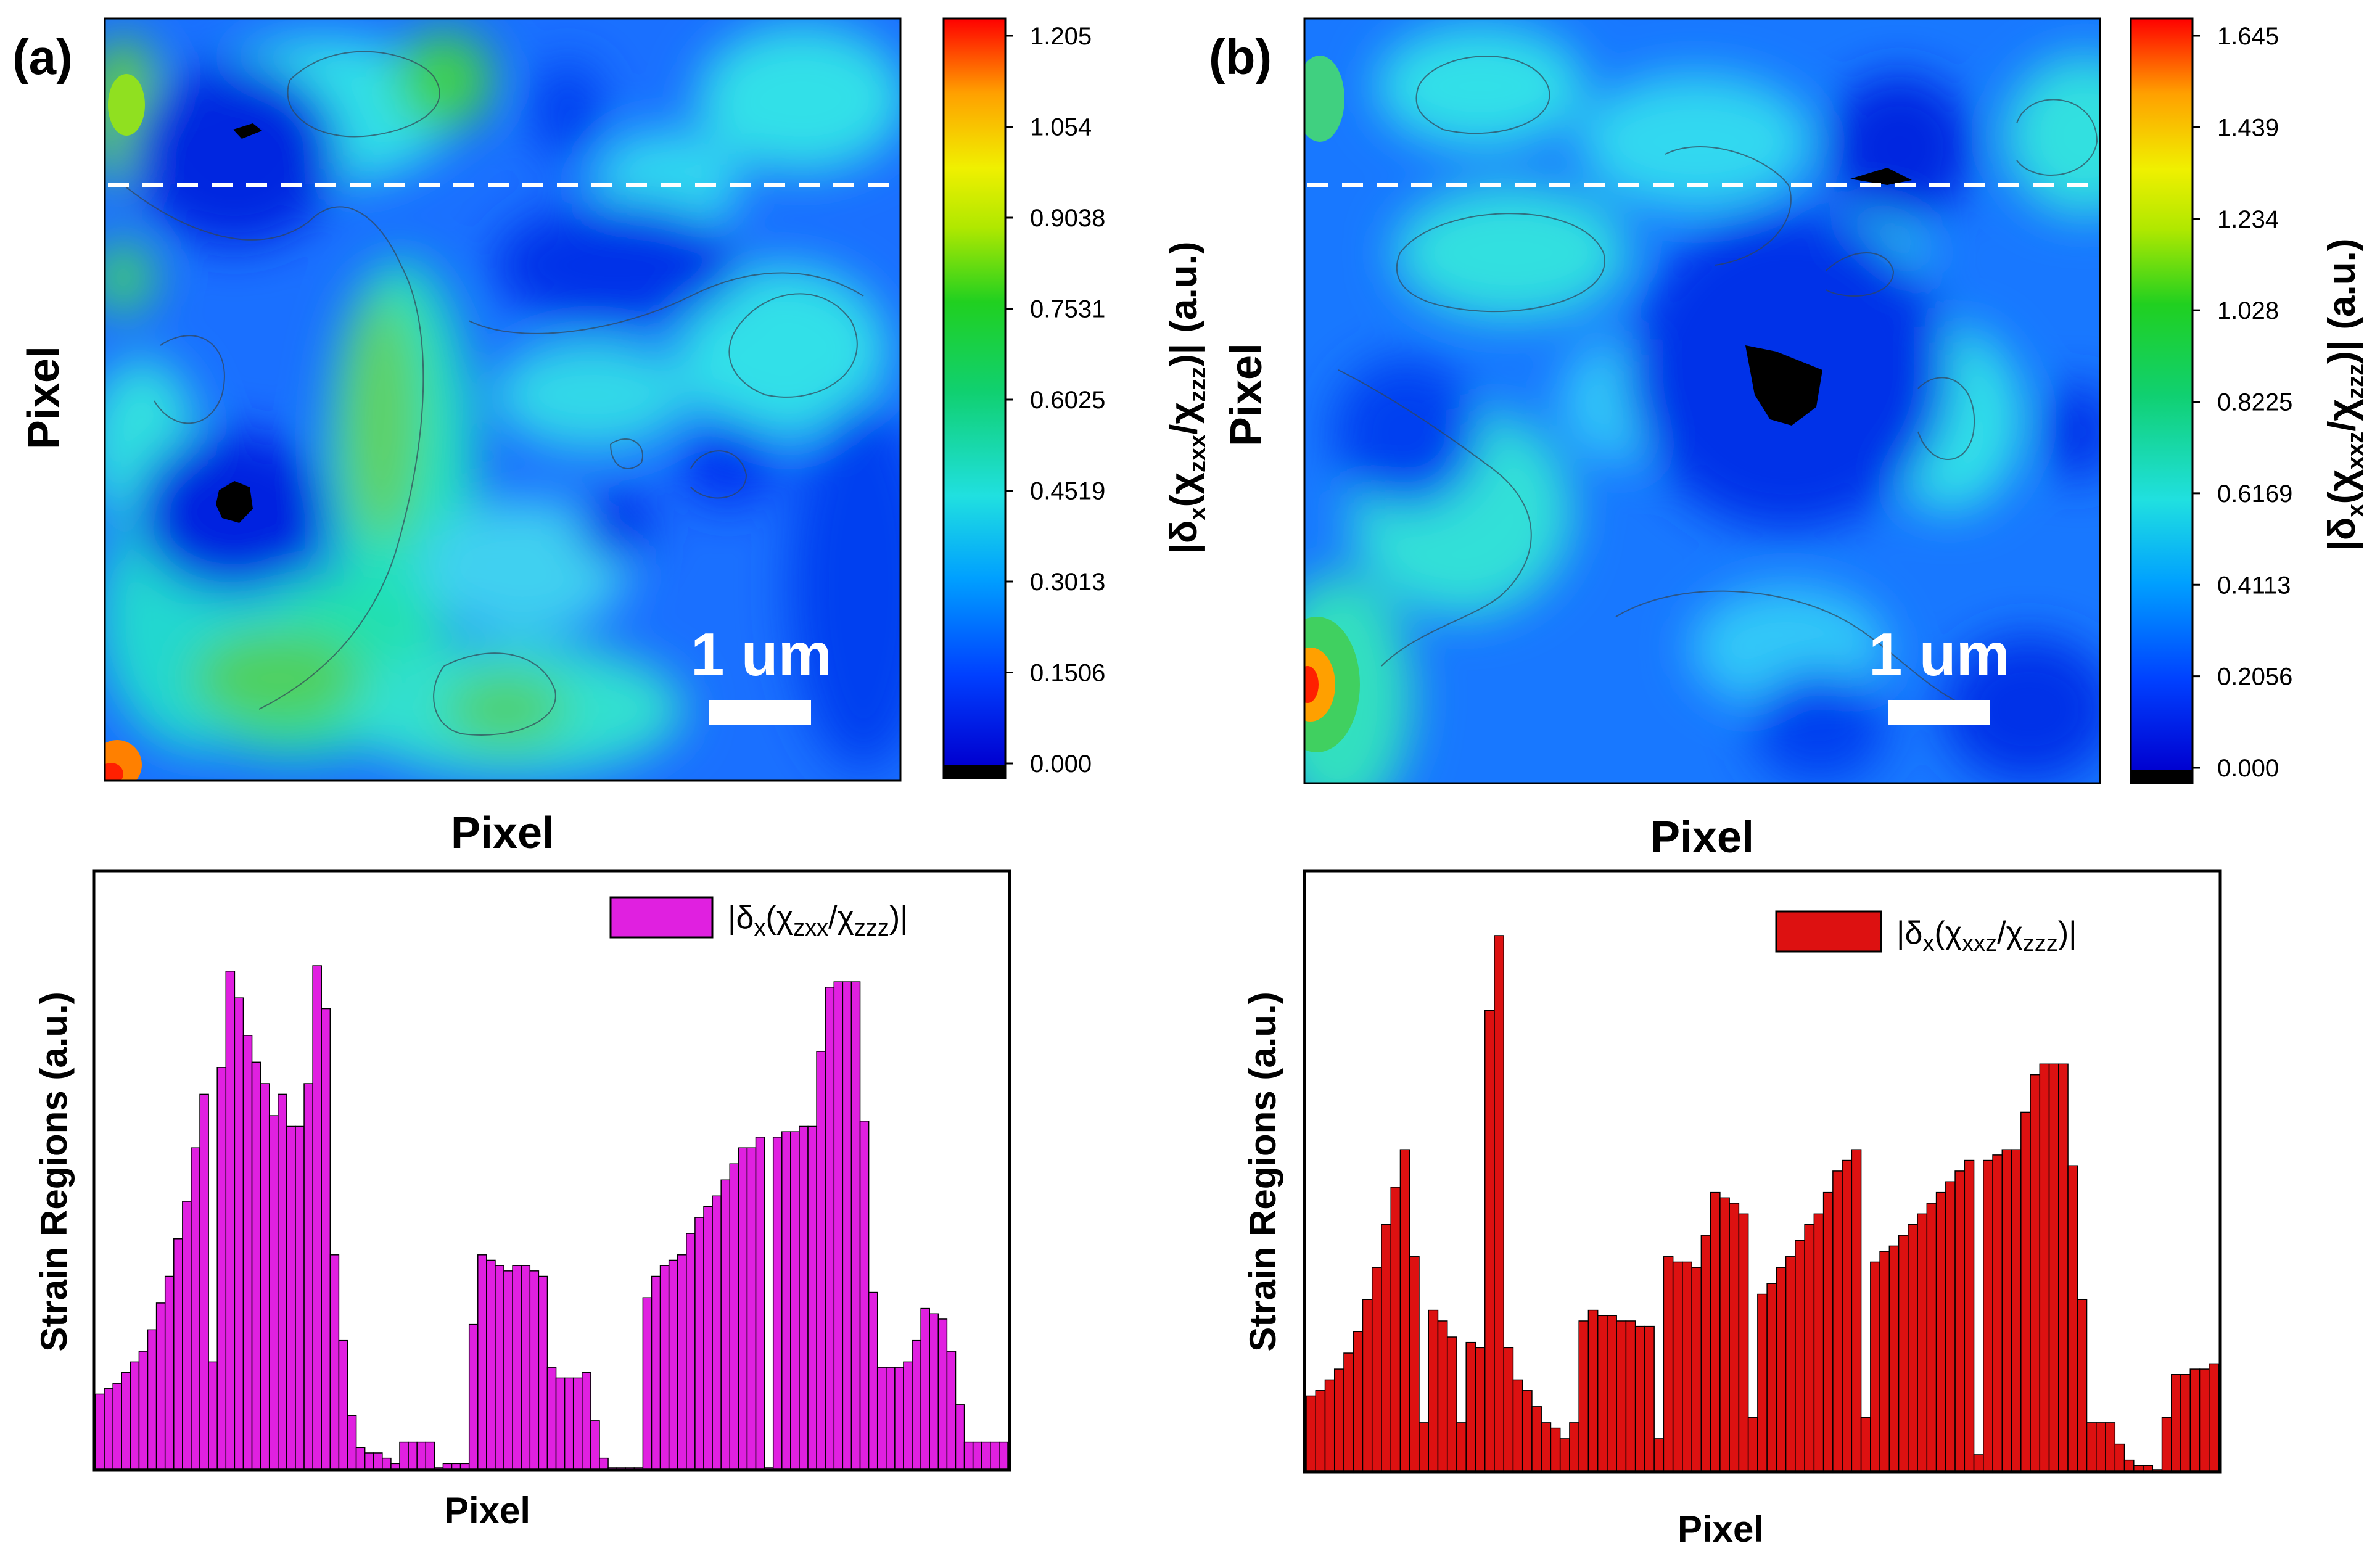 The height and width of the screenshot is (1559, 2380). Describe the element at coordinates (1241, 57) in the screenshot. I see `panel-b-label: (b)` at that location.